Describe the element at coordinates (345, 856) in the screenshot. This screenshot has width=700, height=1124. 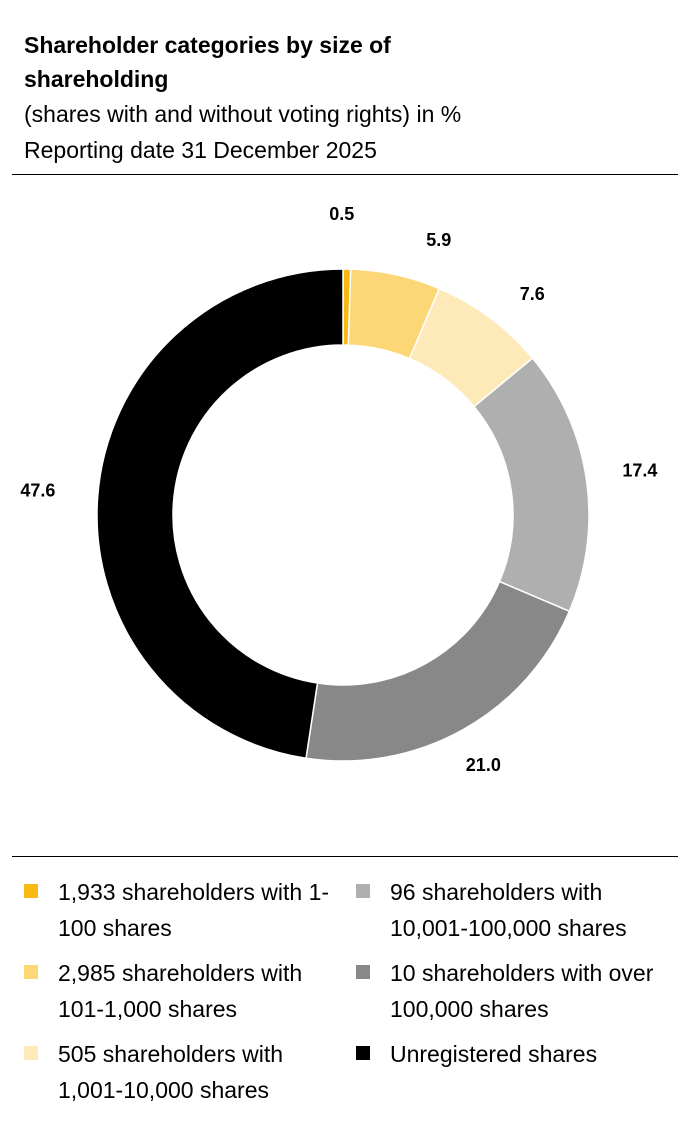
I see `bottom-divider` at that location.